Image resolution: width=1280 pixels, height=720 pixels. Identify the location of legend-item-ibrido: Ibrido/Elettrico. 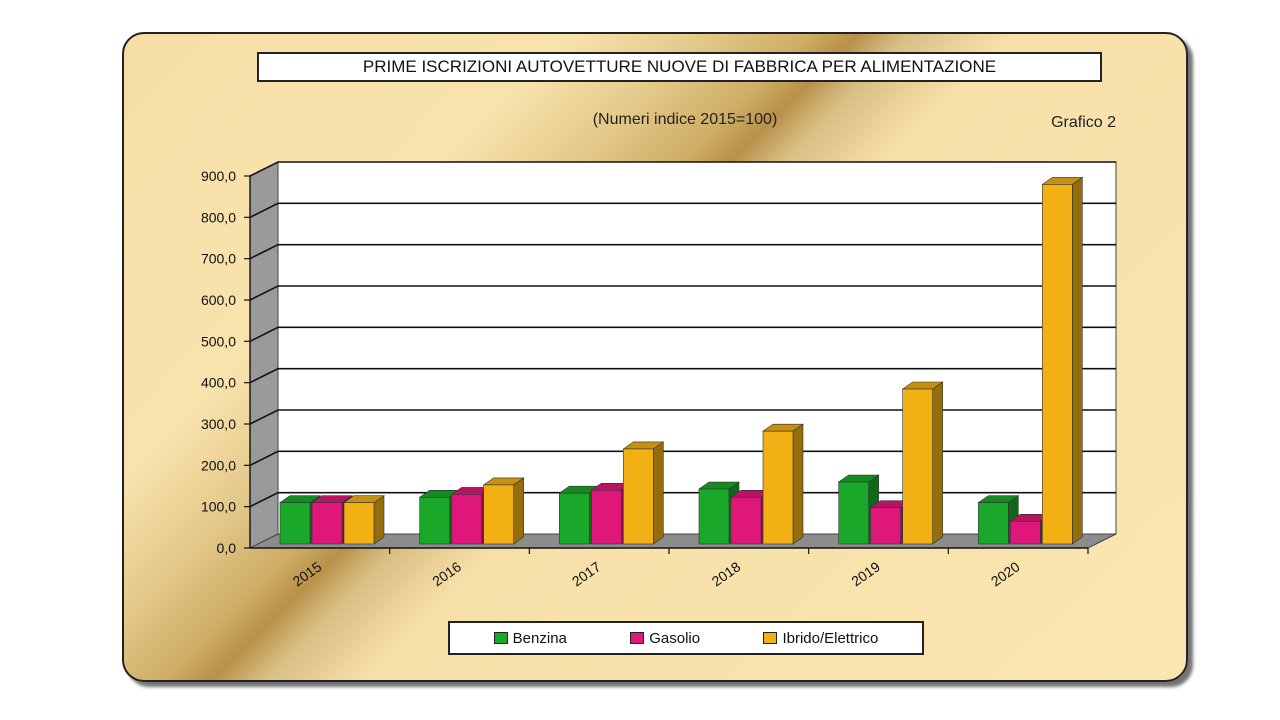
(820, 638).